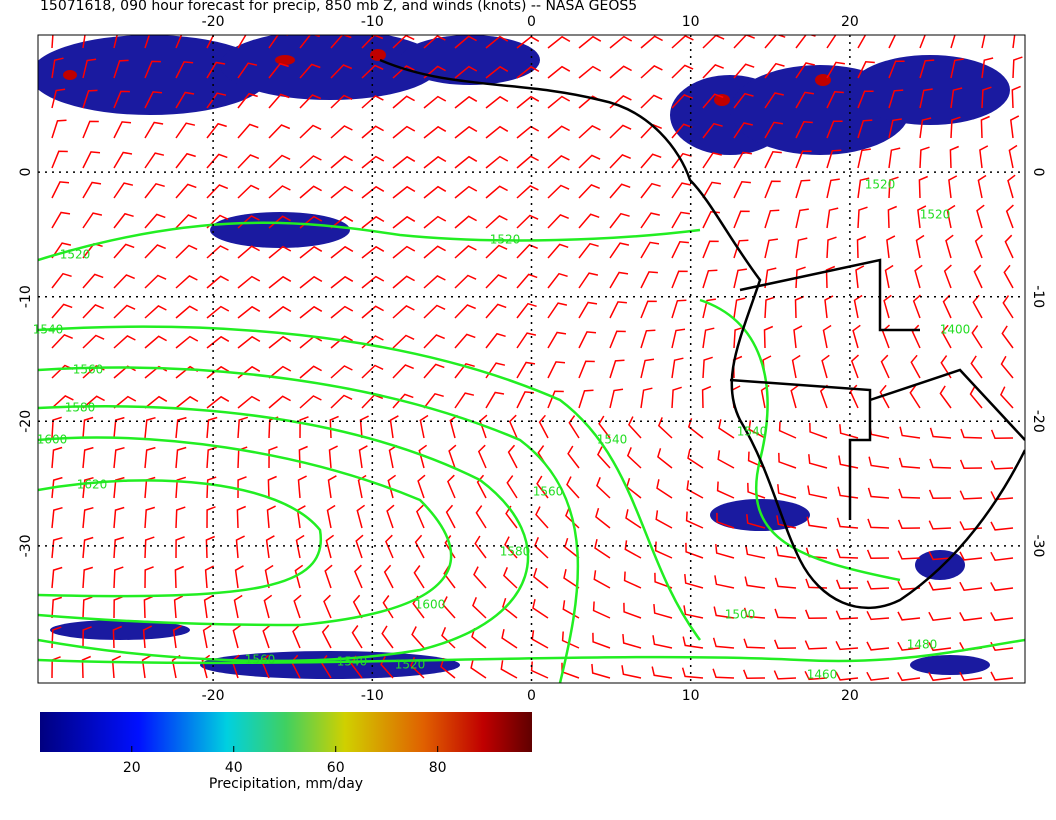 The width and height of the screenshot is (1056, 820). Describe the element at coordinates (132, 768) in the screenshot. I see `colorbar-tick-label: 20` at that location.